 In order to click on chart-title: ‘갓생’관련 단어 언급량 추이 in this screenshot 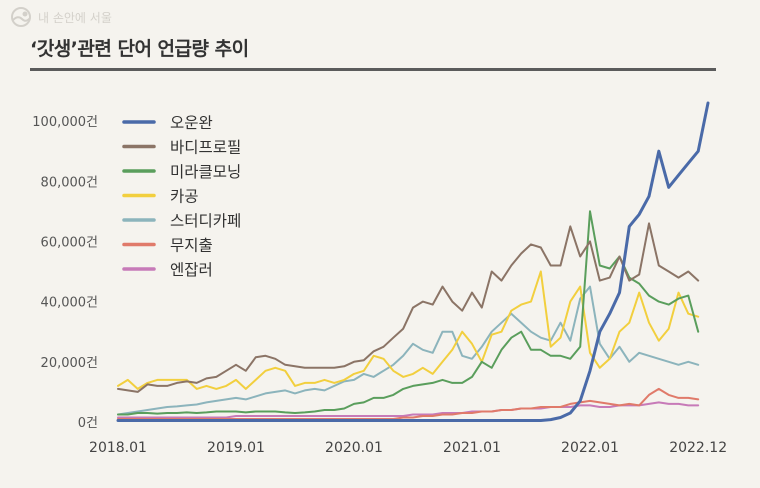, I will do `click(139, 49)`.